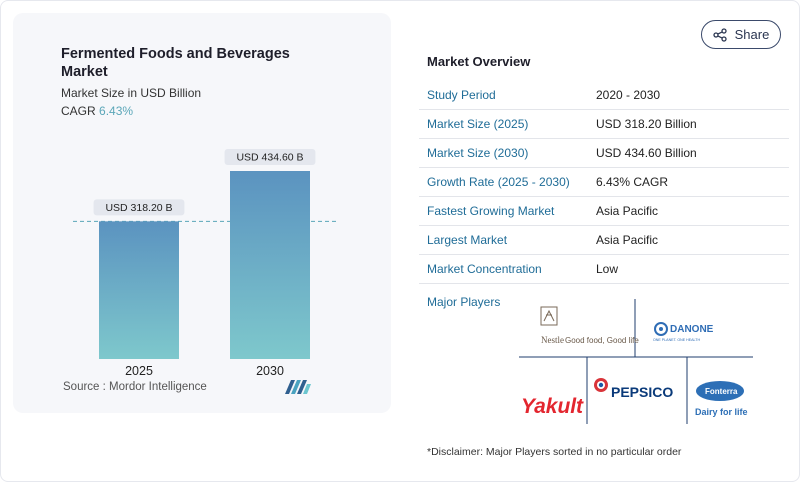 Image resolution: width=800 pixels, height=482 pixels. Describe the element at coordinates (721, 399) in the screenshot. I see `fonterra-logo: Fonterra Dairy for life` at that location.